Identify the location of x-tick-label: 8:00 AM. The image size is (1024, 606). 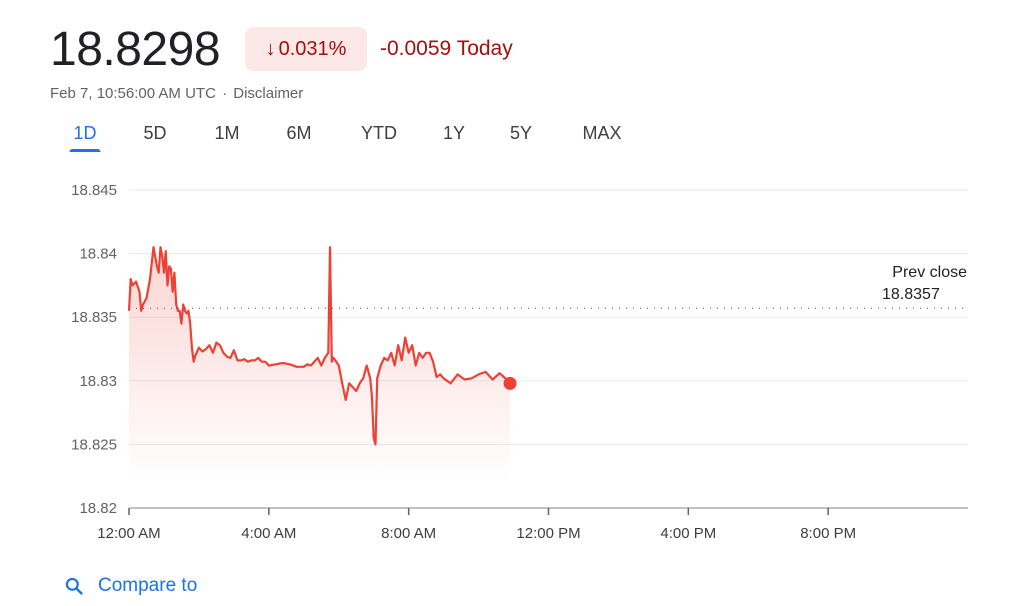
(408, 533).